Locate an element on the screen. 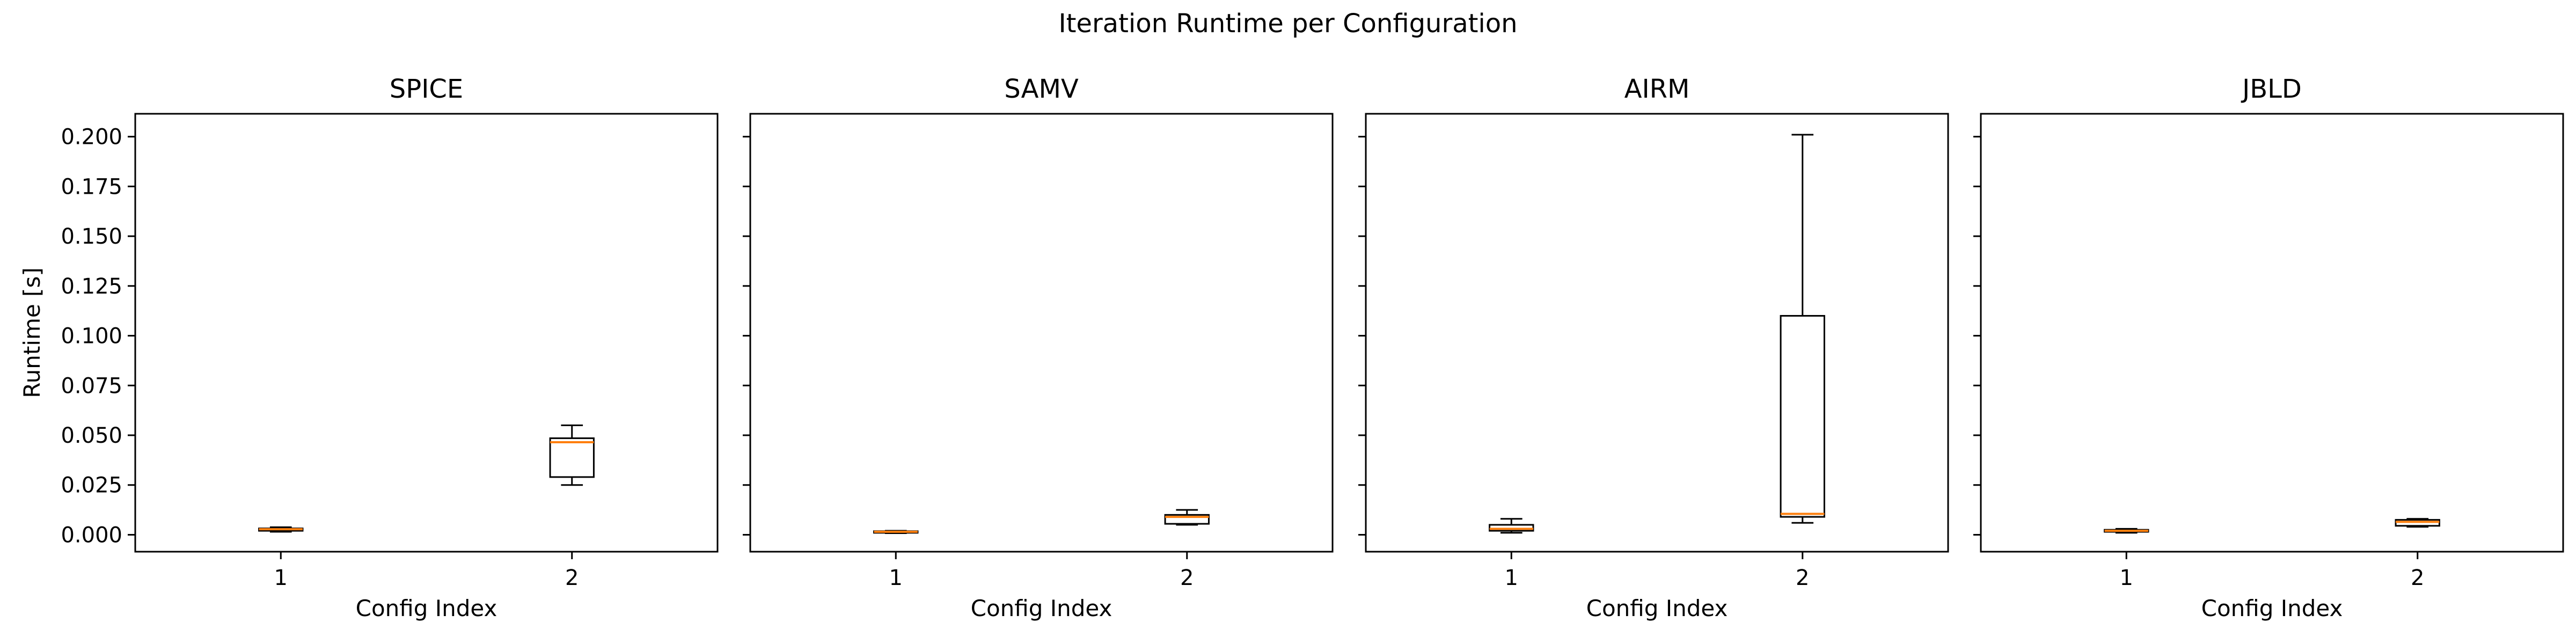 This screenshot has height=644, width=2576. y-tick-label: 0.050 is located at coordinates (91, 435).